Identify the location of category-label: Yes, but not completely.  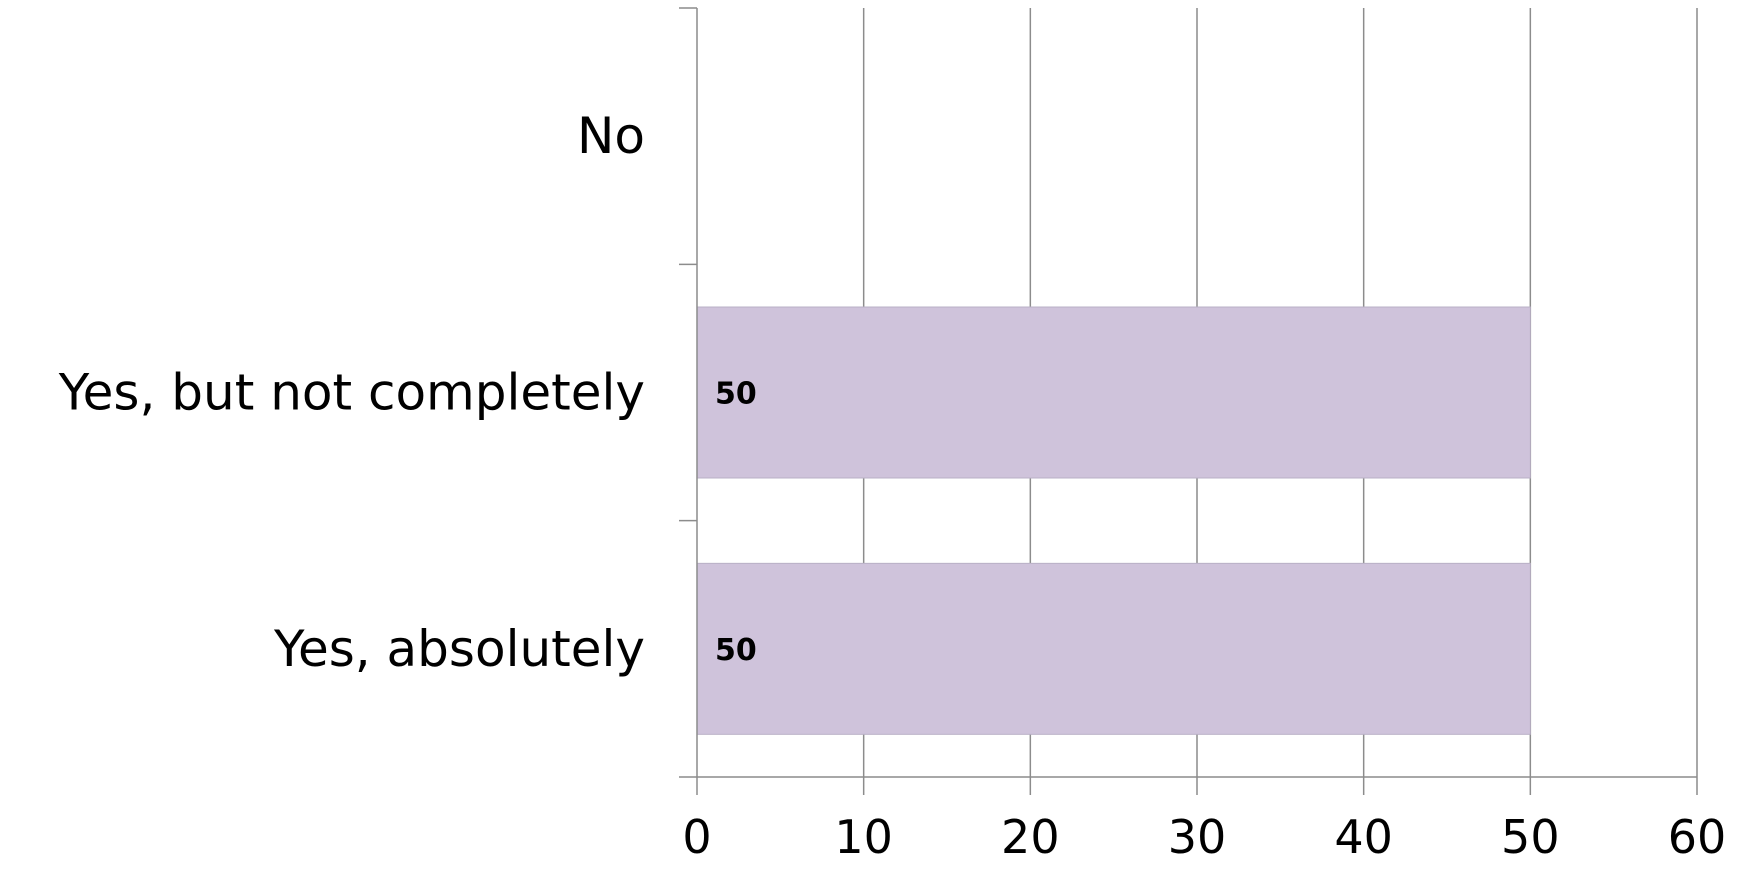
(351, 393).